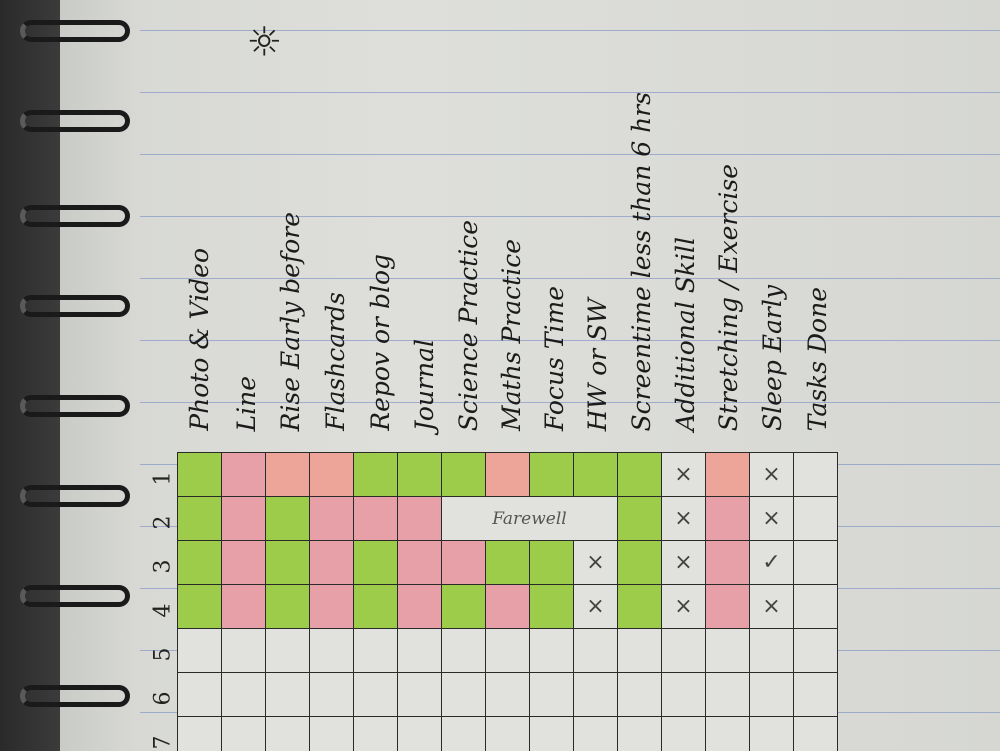  What do you see at coordinates (511, 335) in the screenshot?
I see `column-label: Maths Practice` at bounding box center [511, 335].